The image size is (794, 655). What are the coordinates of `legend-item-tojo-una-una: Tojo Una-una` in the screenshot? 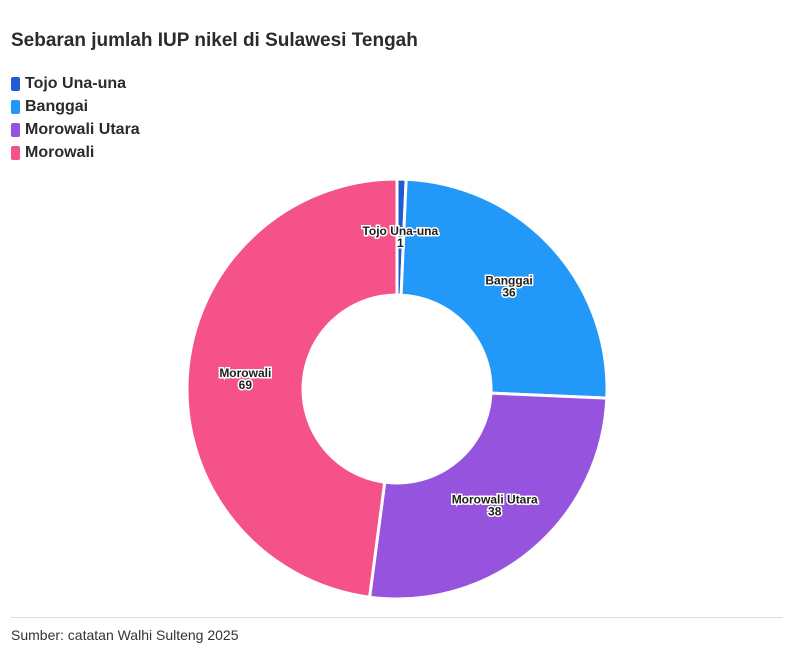 It's located at (75, 83).